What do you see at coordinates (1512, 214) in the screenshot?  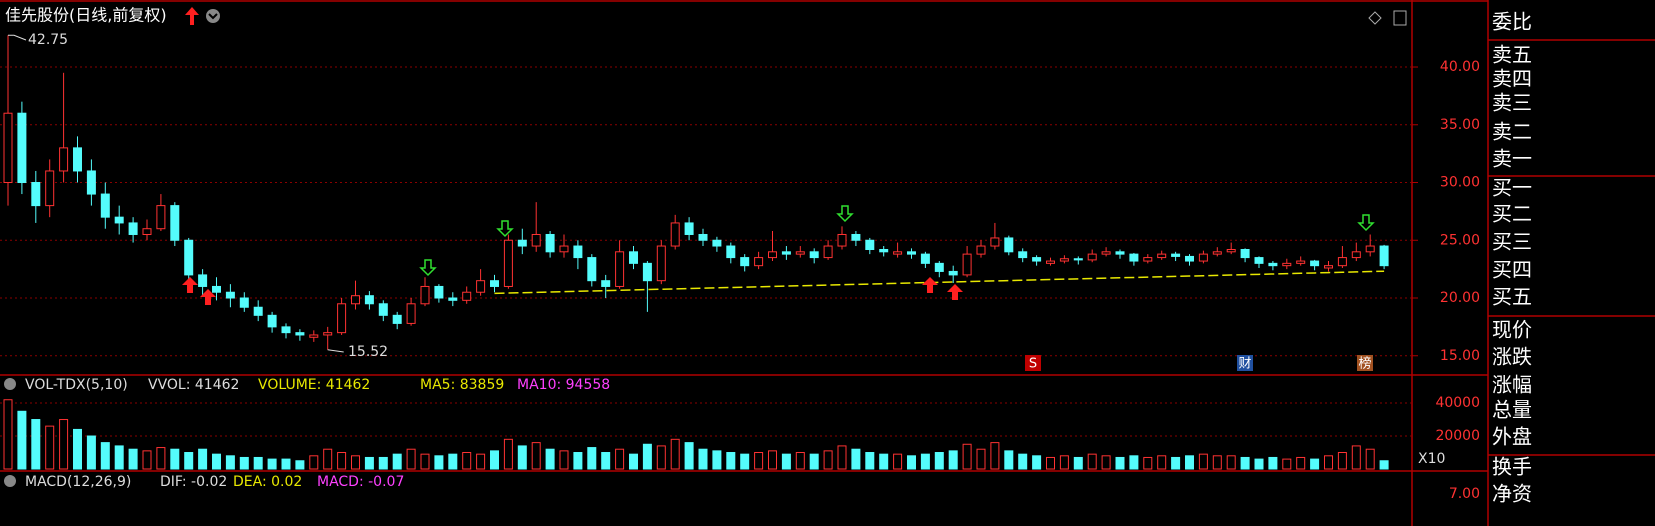 I see `side-label: 买二` at bounding box center [1512, 214].